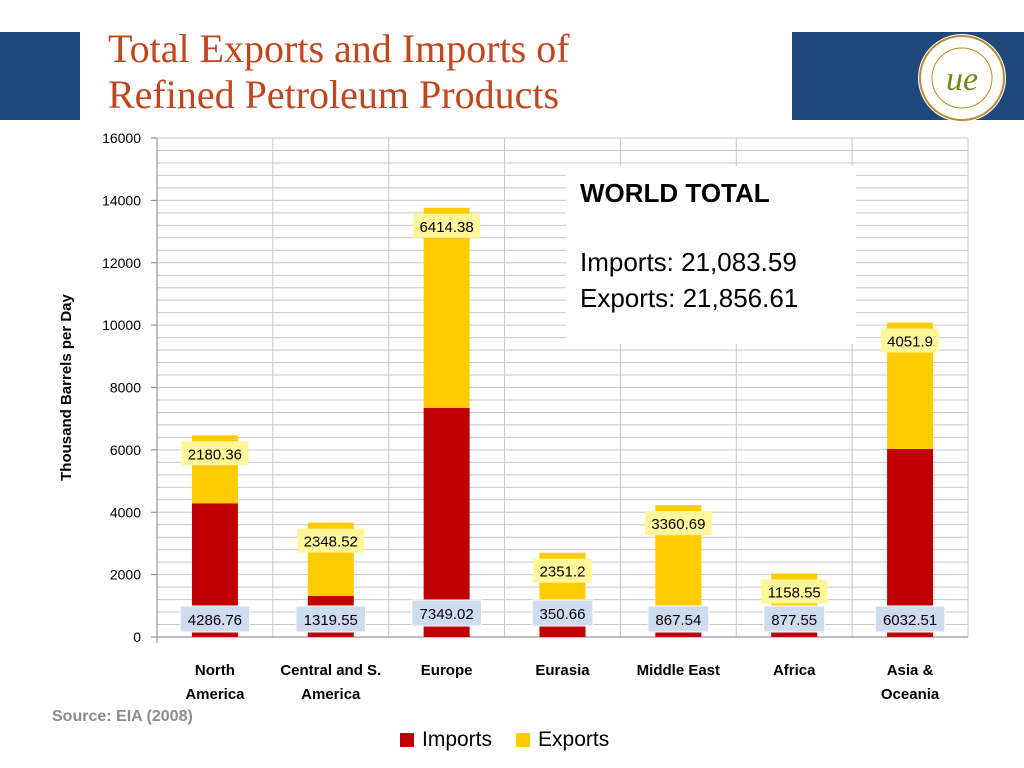 Image resolution: width=1024 pixels, height=768 pixels. I want to click on data-label-imports: 877.55, so click(794, 620).